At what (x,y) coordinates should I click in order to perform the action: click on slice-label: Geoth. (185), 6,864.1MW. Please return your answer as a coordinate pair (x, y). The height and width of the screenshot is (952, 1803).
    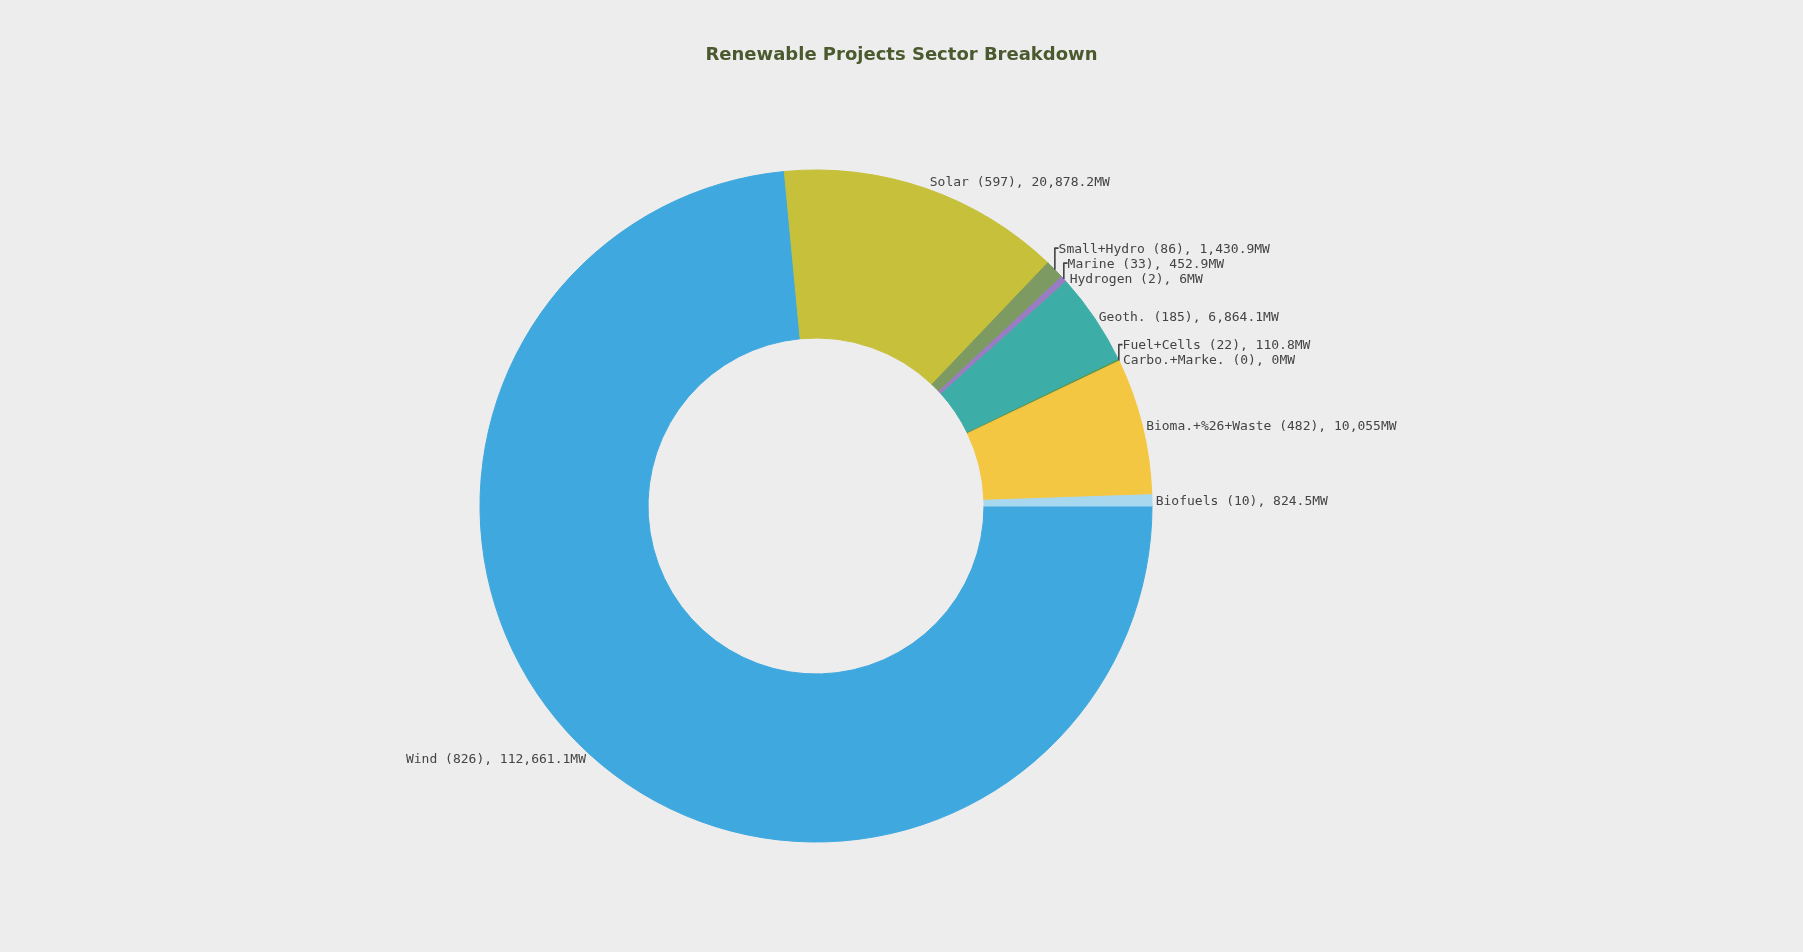
    Looking at the image, I should click on (1188, 316).